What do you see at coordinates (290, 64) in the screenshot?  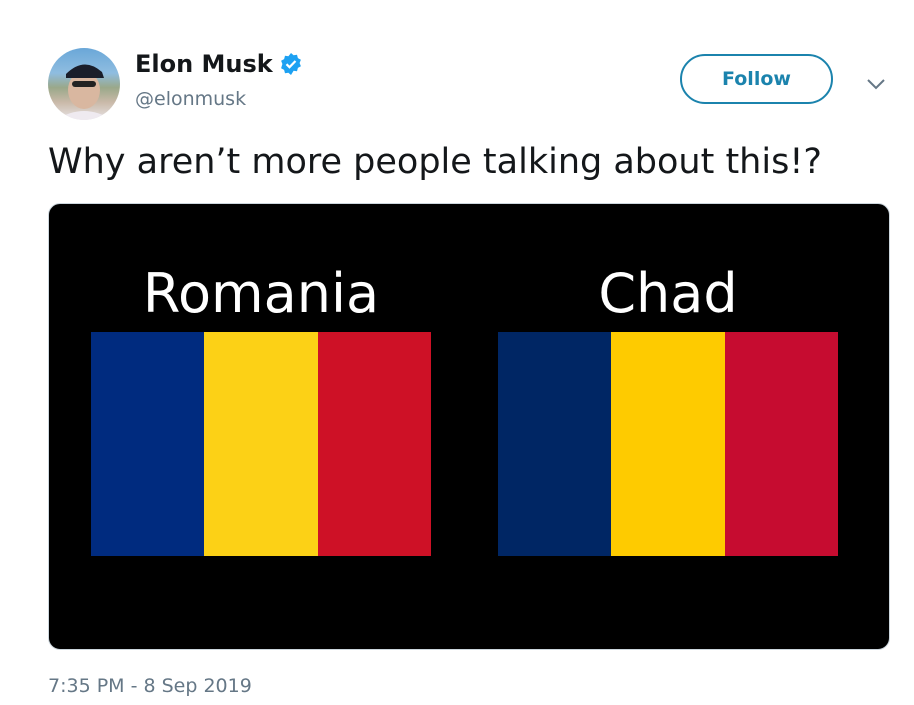 I see `verified-badge-icon` at bounding box center [290, 64].